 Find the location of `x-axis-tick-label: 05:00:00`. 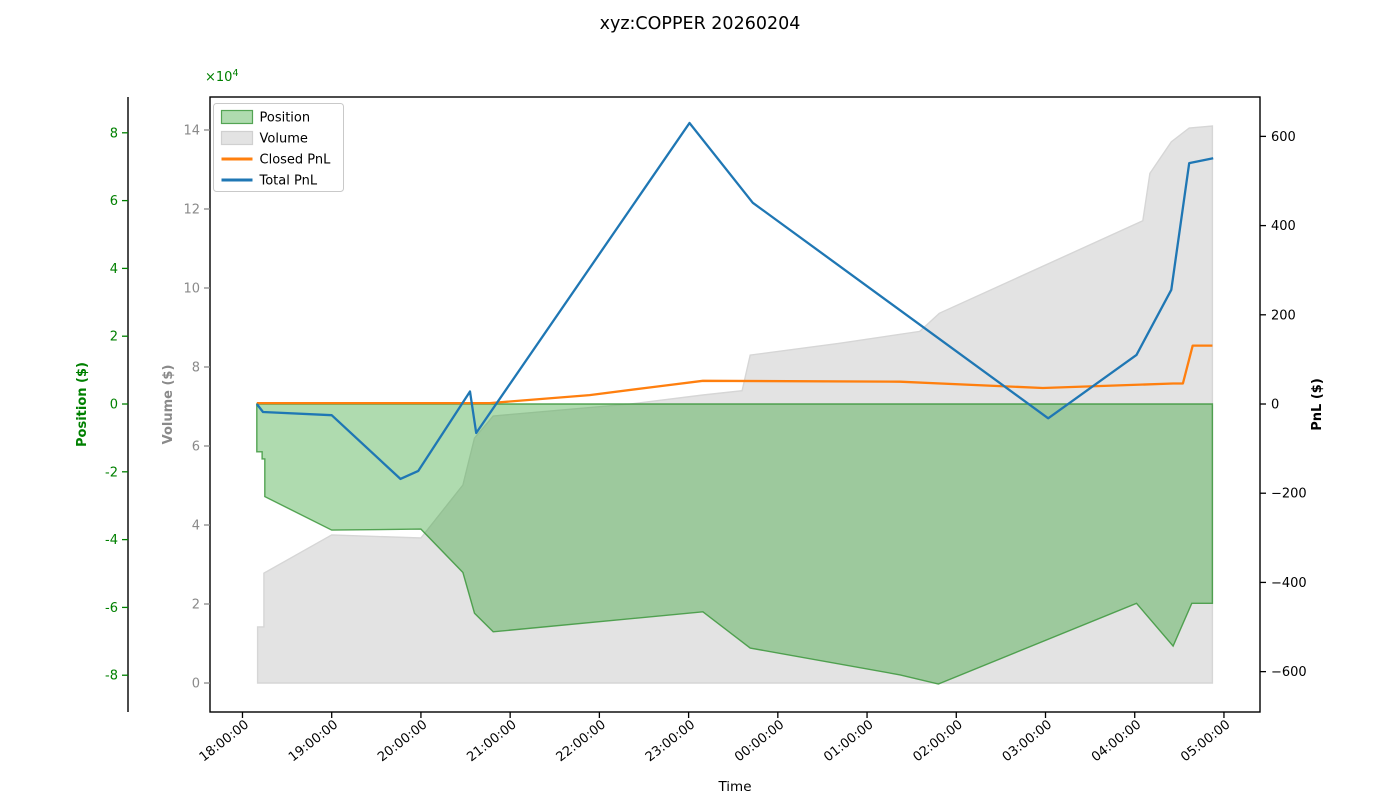

x-axis-tick-label: 05:00:00 is located at coordinates (1205, 741).